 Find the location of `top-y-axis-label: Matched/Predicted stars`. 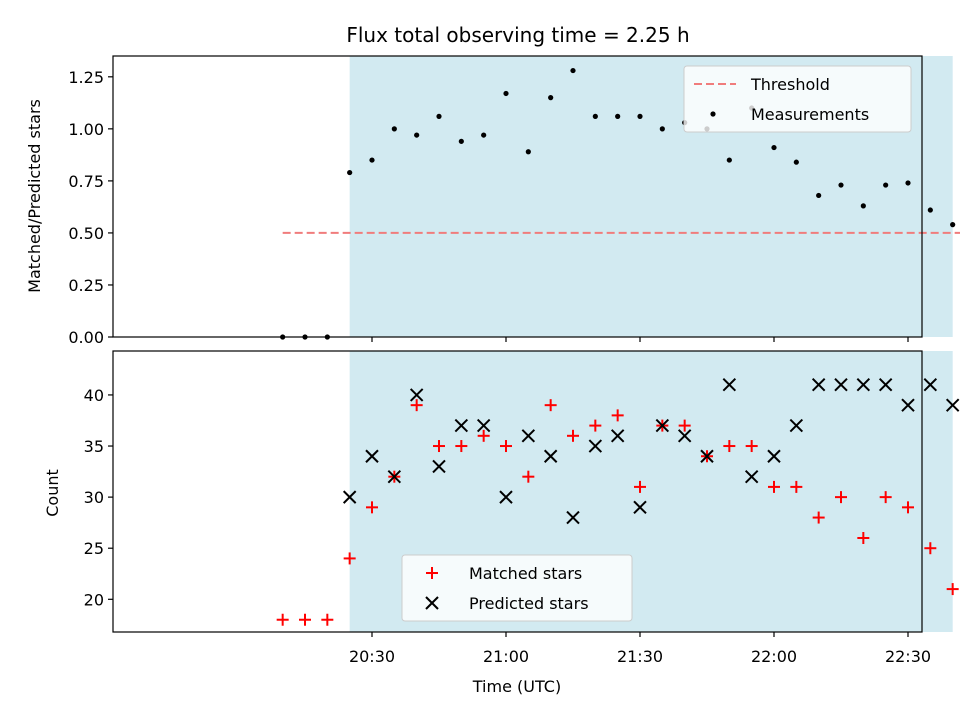

top-y-axis-label: Matched/Predicted stars is located at coordinates (34, 196).